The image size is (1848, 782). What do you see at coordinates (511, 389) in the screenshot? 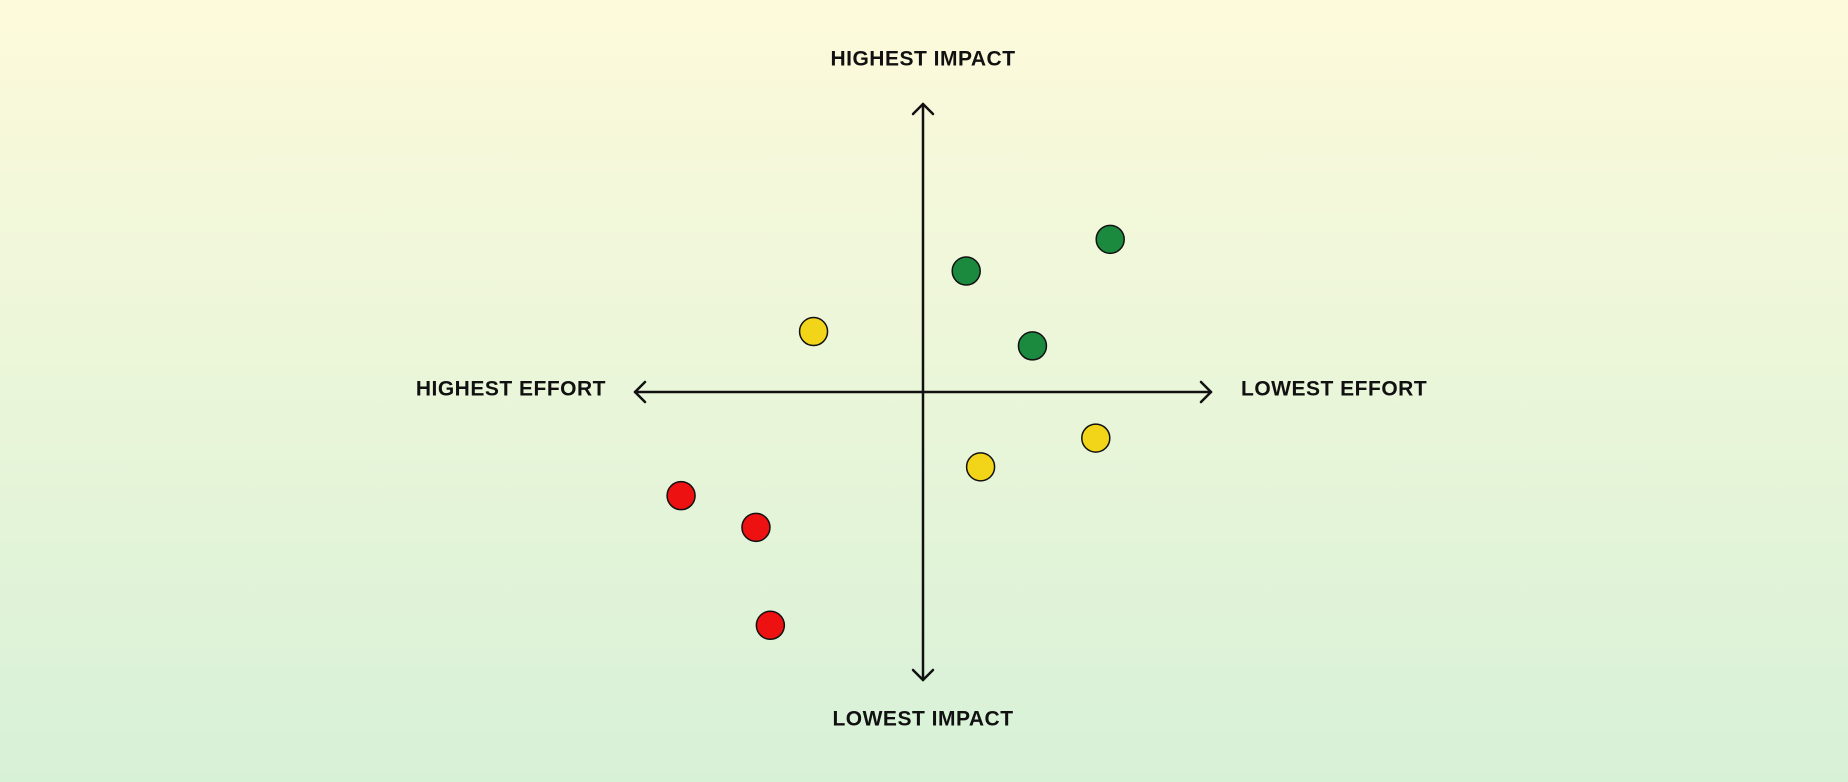
I see `left-label: HIGHEST EFFORT` at bounding box center [511, 389].